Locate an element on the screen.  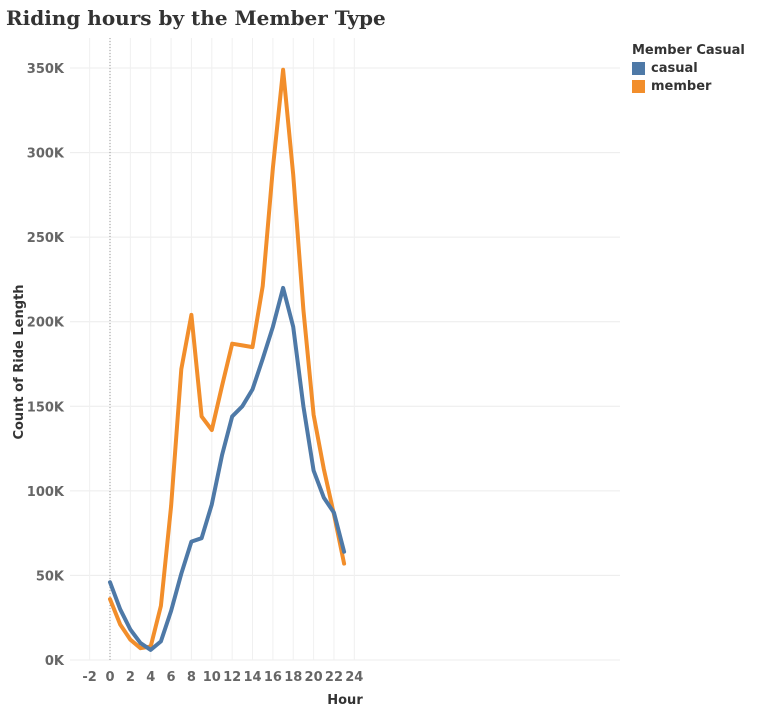
x-tick-label: 8 is located at coordinates (191, 677).